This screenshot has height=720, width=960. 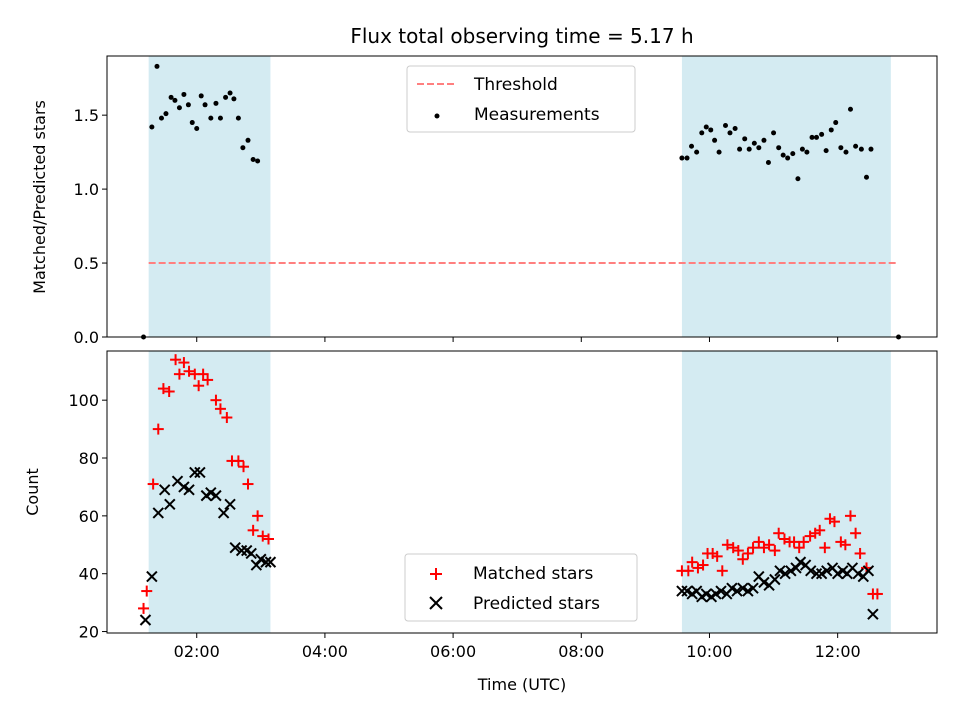 I want to click on y-tick-label: 1.0, so click(x=86, y=189).